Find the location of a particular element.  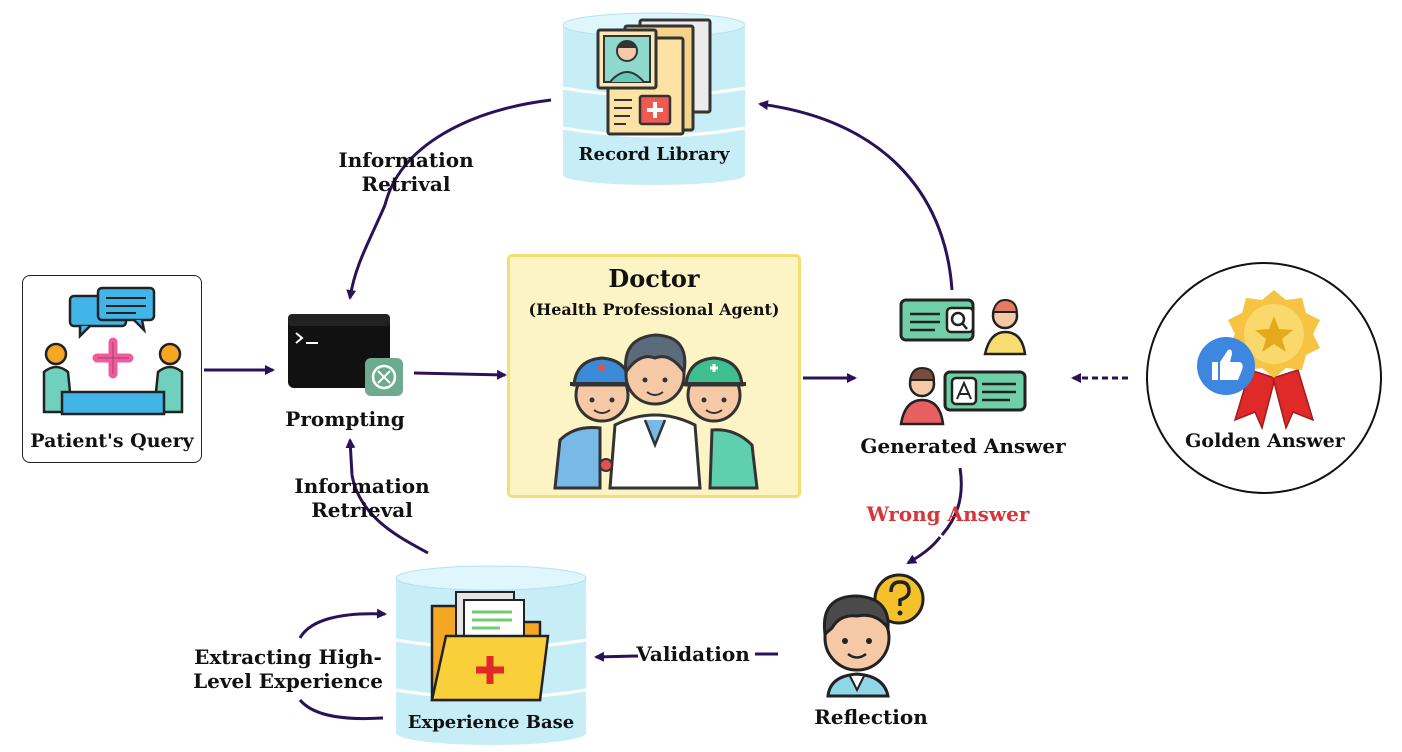

qa-chat-icon is located at coordinates (963, 362).